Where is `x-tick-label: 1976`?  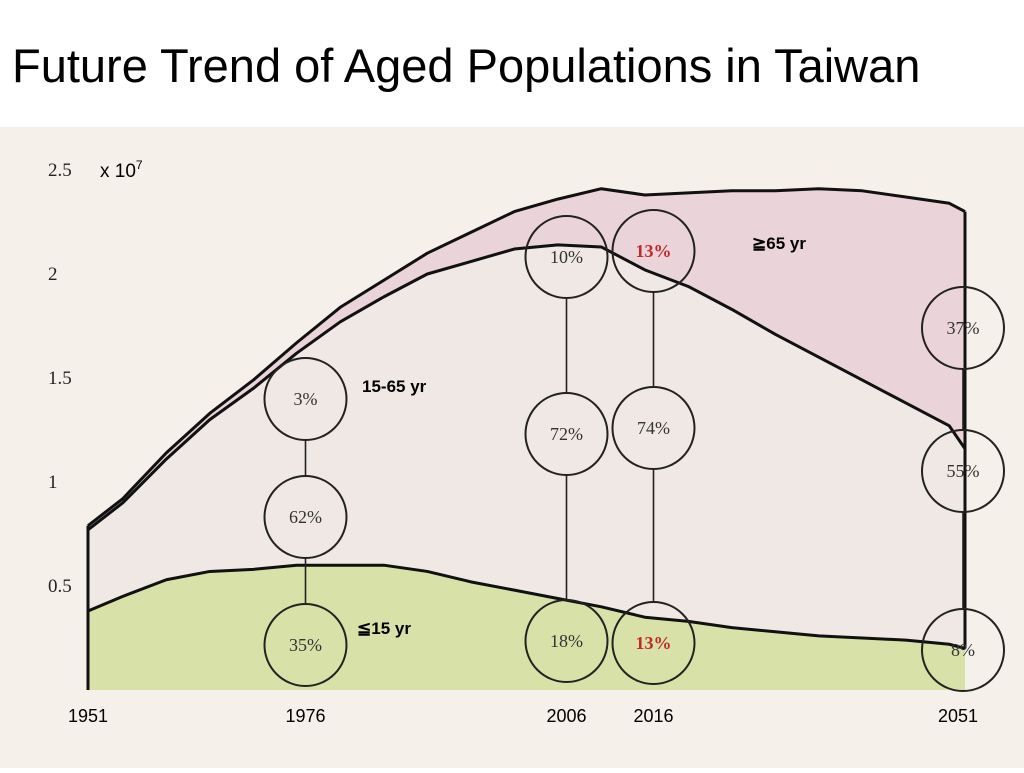
x-tick-label: 1976 is located at coordinates (305, 716).